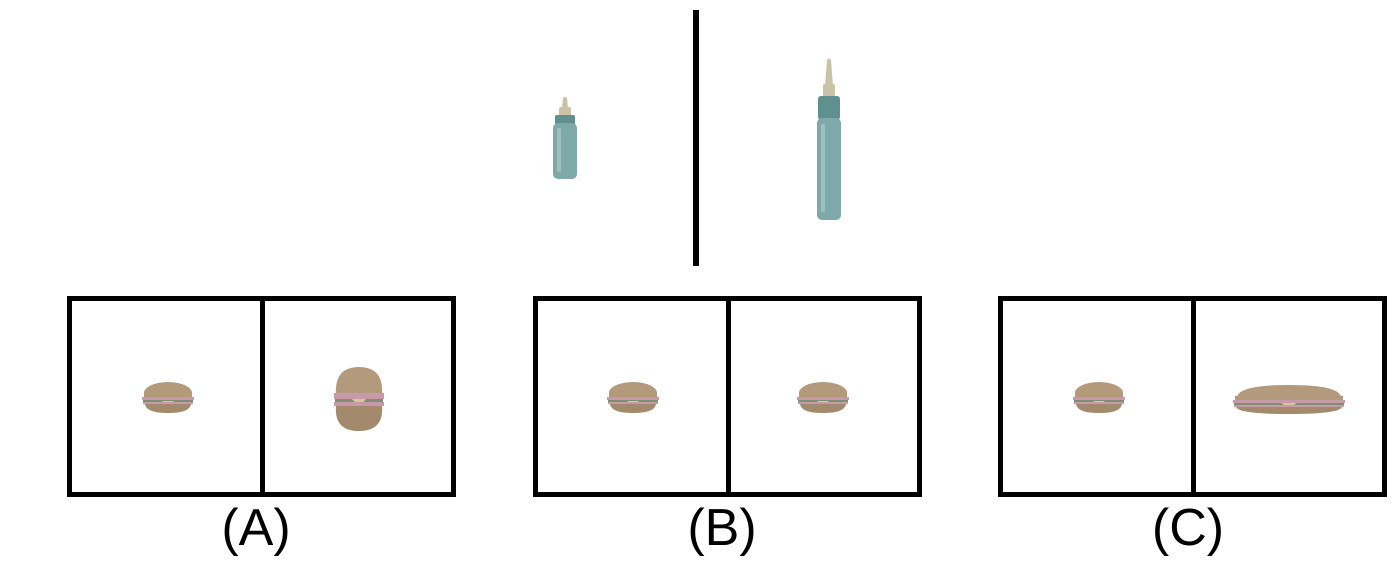 The width and height of the screenshot is (1395, 574). What do you see at coordinates (256, 528) in the screenshot?
I see `option-a-label: (A)` at bounding box center [256, 528].